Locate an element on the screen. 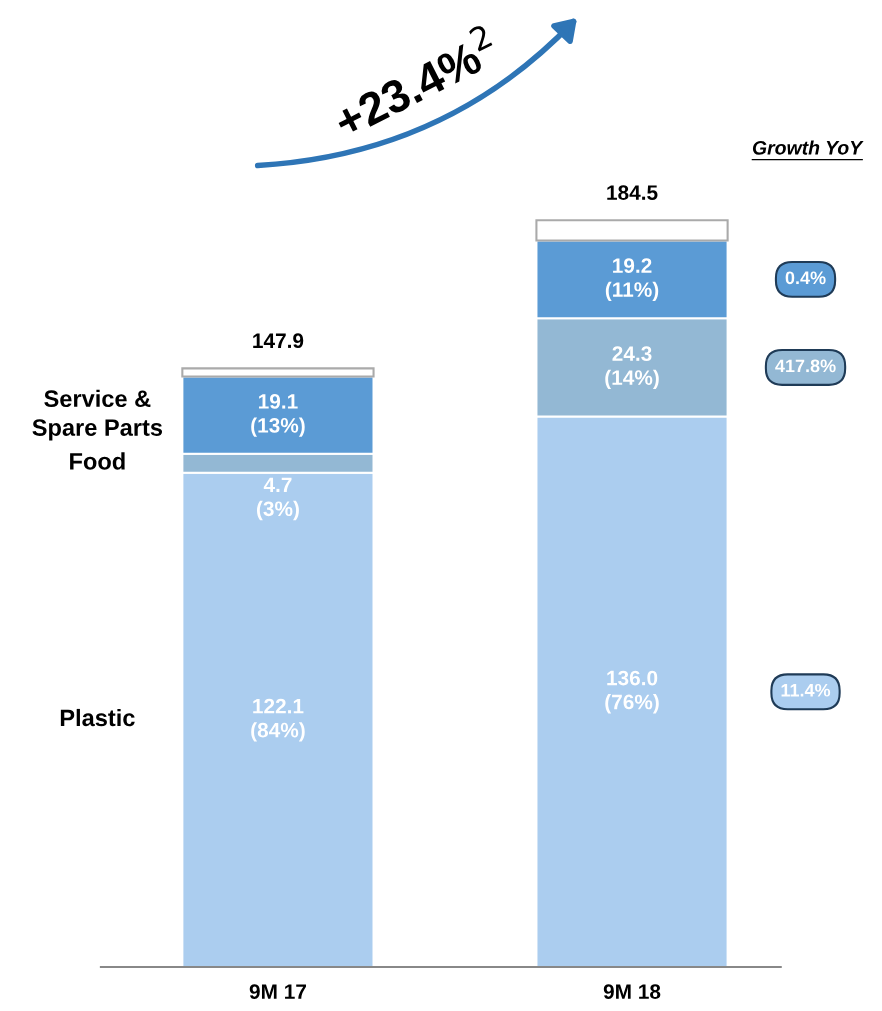 This screenshot has width=882, height=1011. text: Growth YoY is located at coordinates (808, 147).